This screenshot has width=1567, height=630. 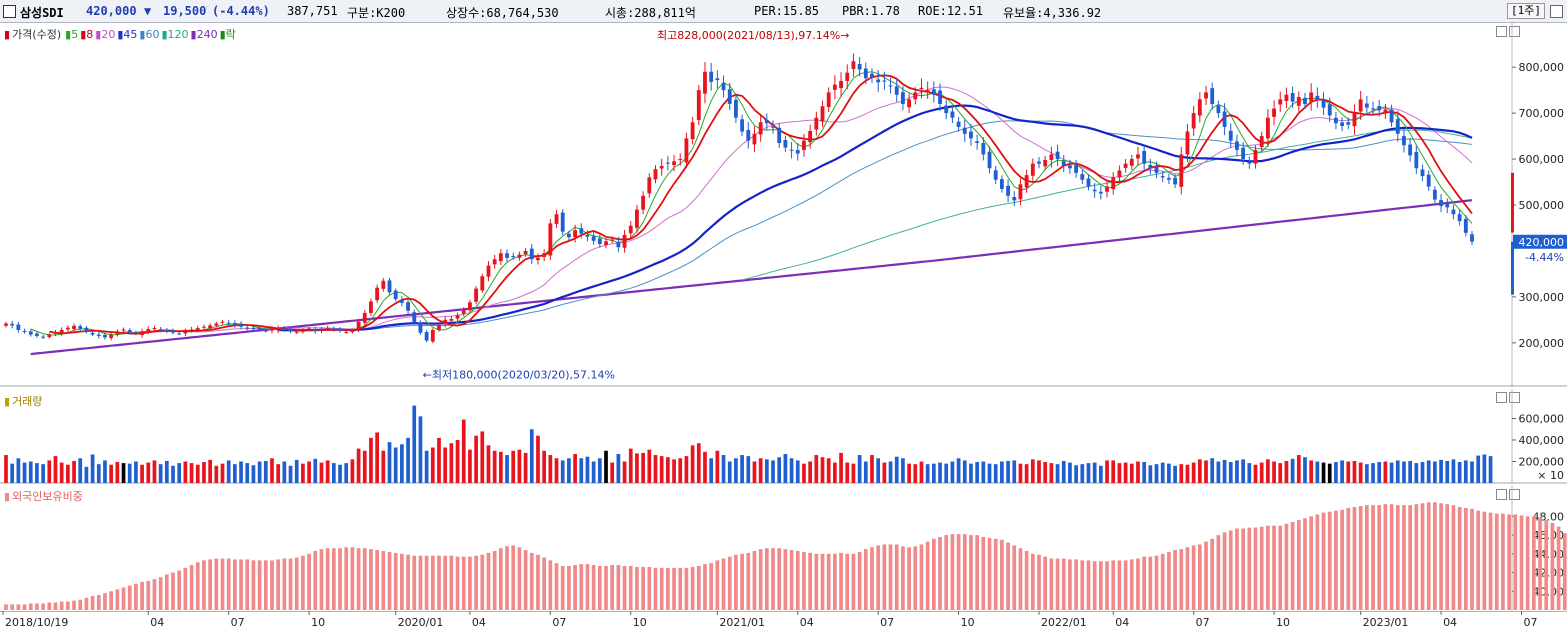 What do you see at coordinates (1556, 11) in the screenshot?
I see `menu-icon` at bounding box center [1556, 11].